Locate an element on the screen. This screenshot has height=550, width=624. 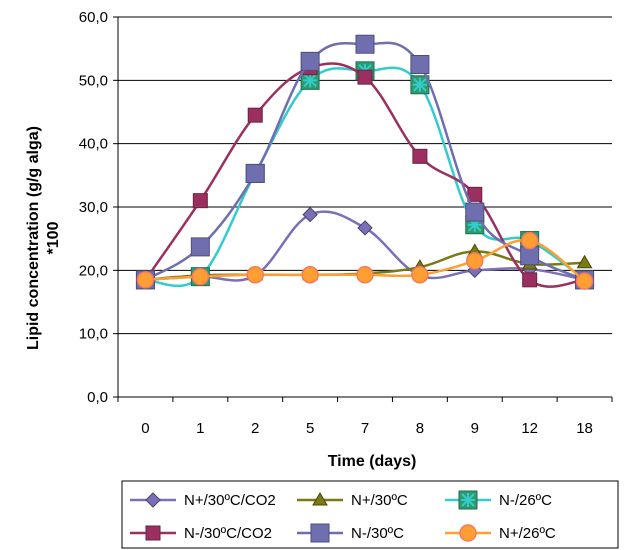
series-N+/26ºC is located at coordinates (365, 260).